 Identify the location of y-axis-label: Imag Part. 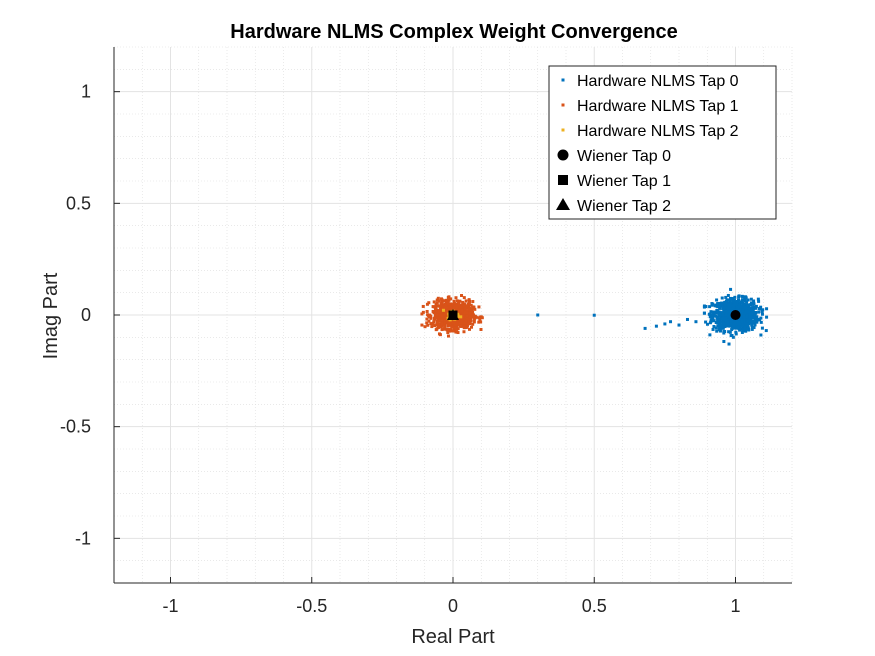
(51, 315).